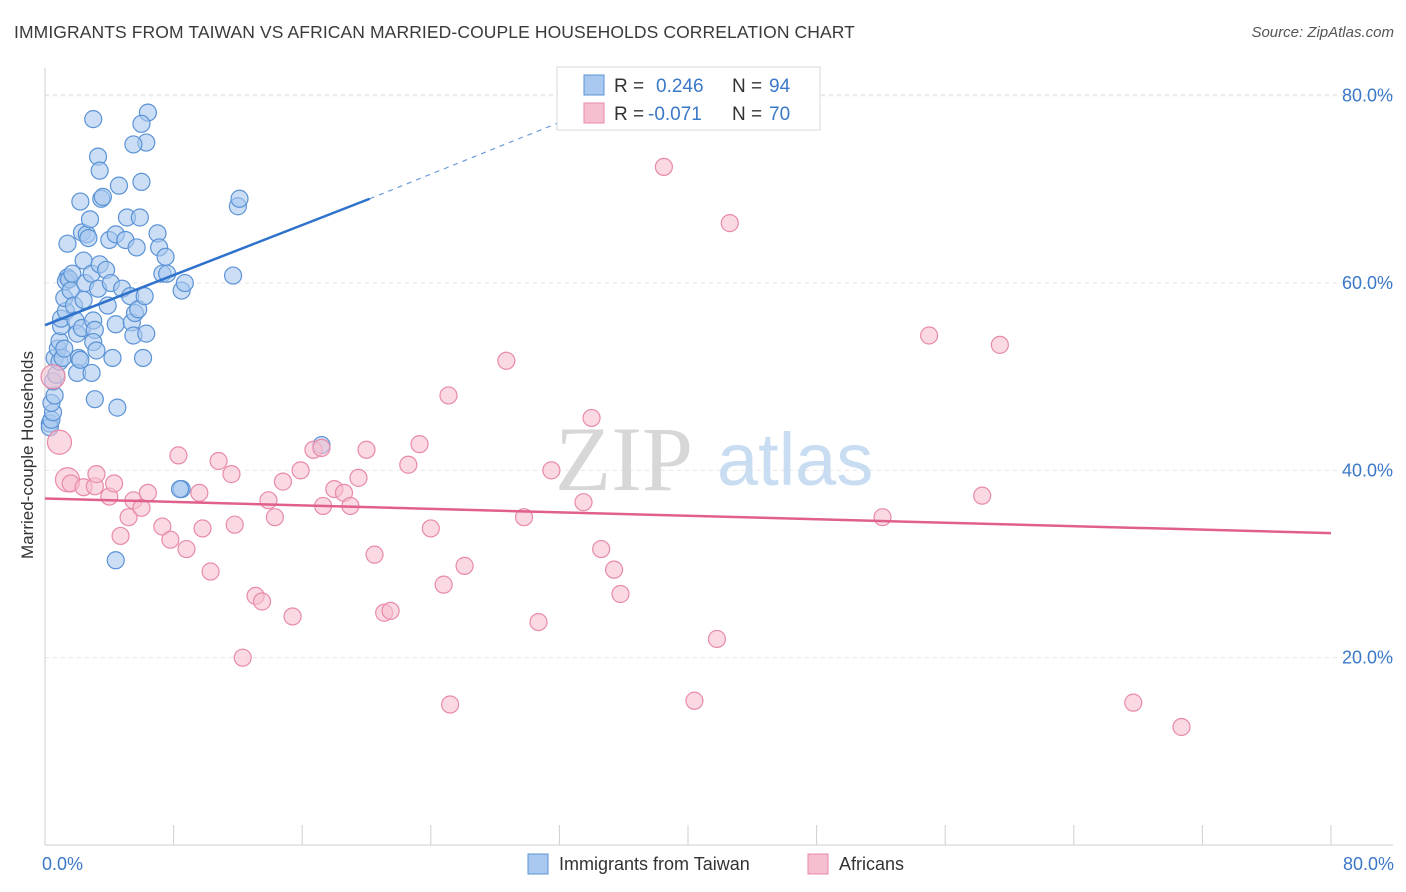 Image resolution: width=1406 pixels, height=892 pixels. I want to click on y-tick-label-60: 60.0%, so click(1367, 283).